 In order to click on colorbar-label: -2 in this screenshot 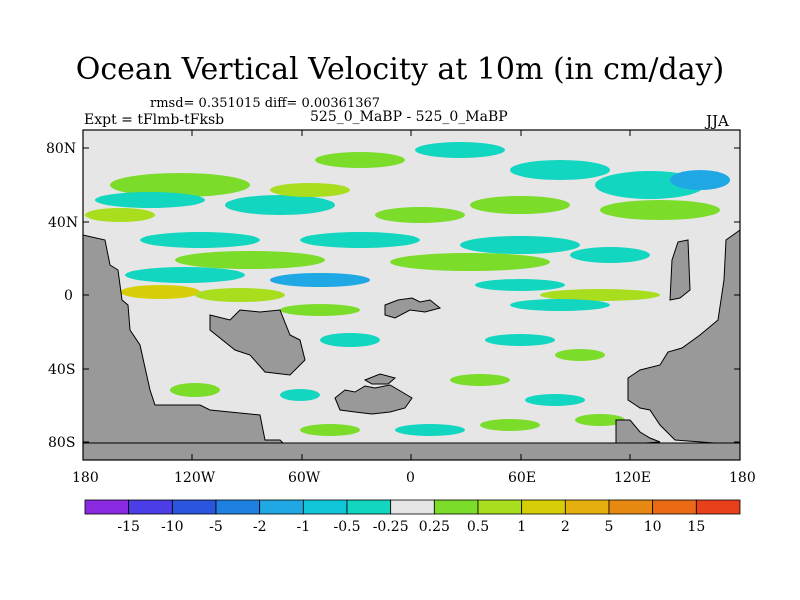, I will do `click(260, 527)`.